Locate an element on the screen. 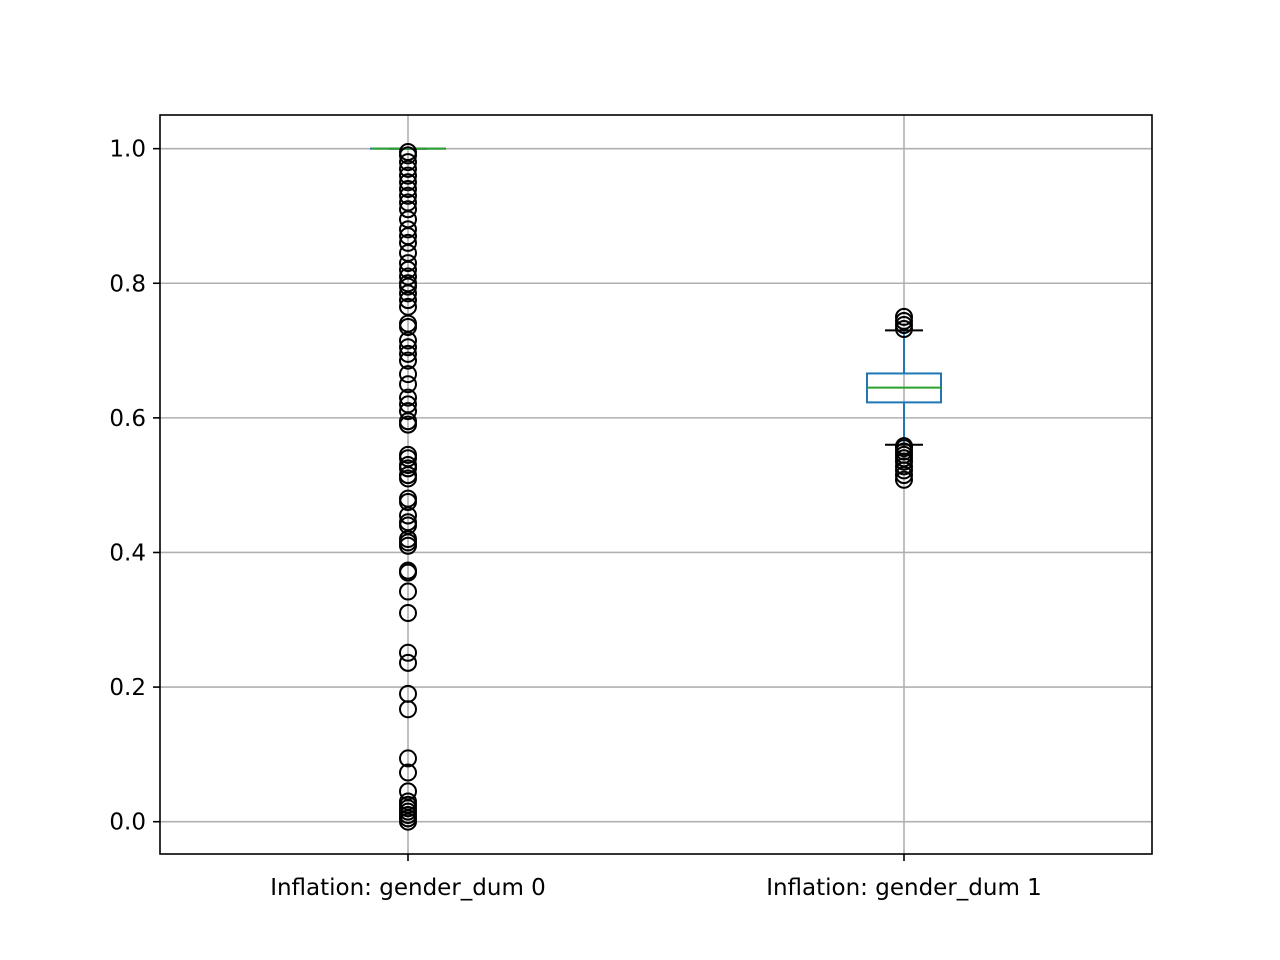 This screenshot has height=960, width=1280. x-category-label: Inflation: gender_dum 1 is located at coordinates (904, 888).